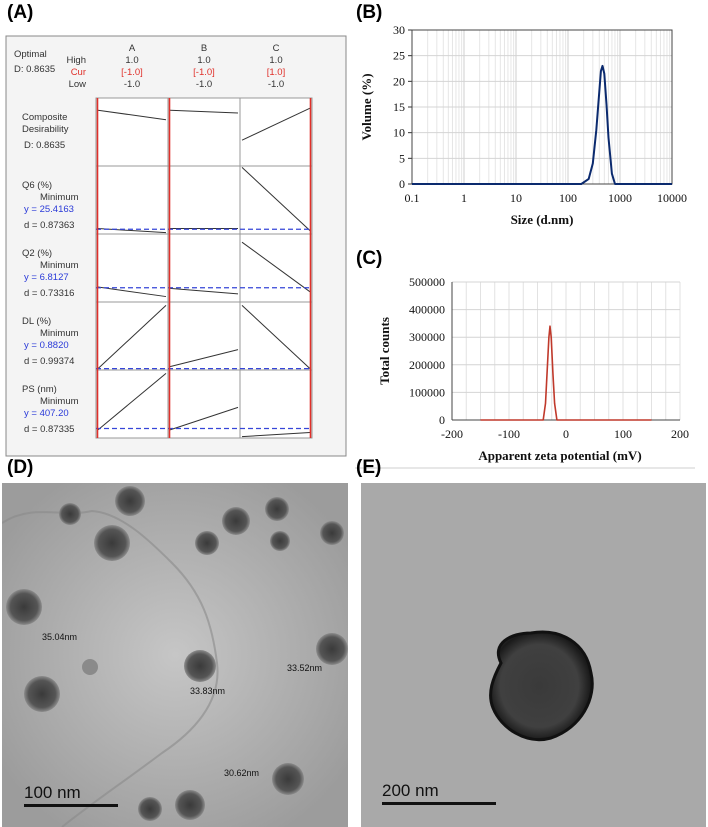  What do you see at coordinates (76, 60) in the screenshot?
I see `row-label: High` at bounding box center [76, 60].